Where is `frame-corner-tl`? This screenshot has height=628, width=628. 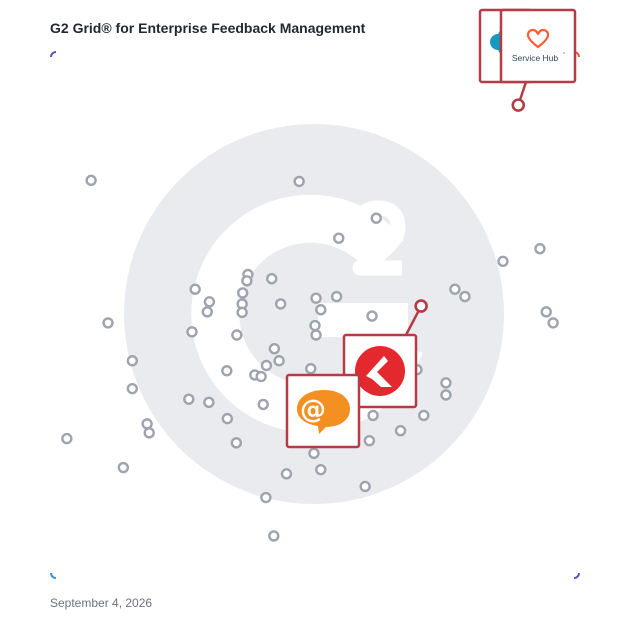
frame-corner-tl is located at coordinates (53, 54).